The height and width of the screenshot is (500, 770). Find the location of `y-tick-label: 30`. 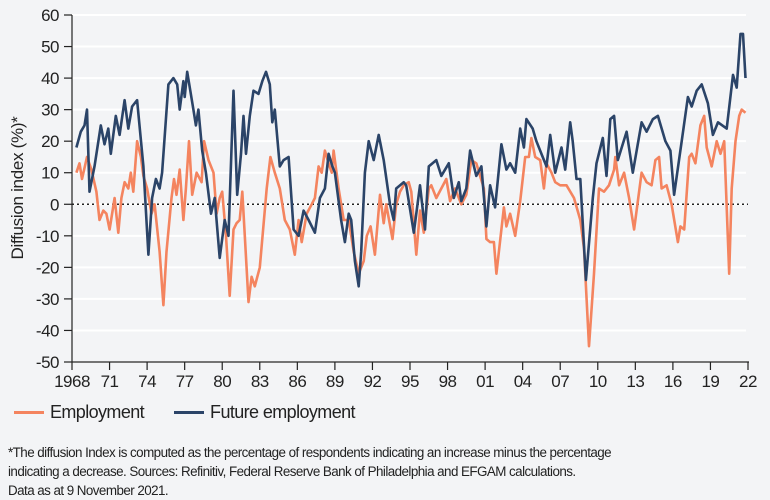

y-tick-label: 30 is located at coordinates (50, 110).